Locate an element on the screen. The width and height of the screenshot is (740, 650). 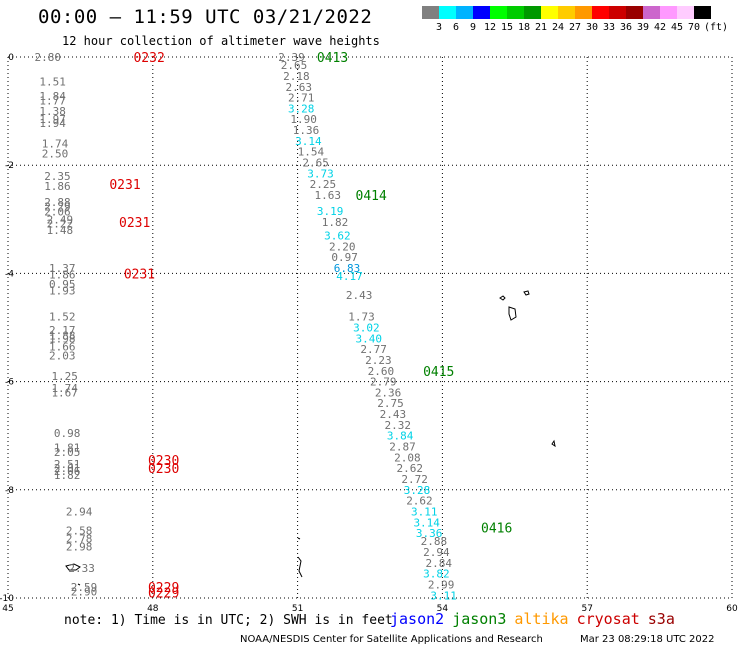
longitude-label: 60 is located at coordinates (732, 609).